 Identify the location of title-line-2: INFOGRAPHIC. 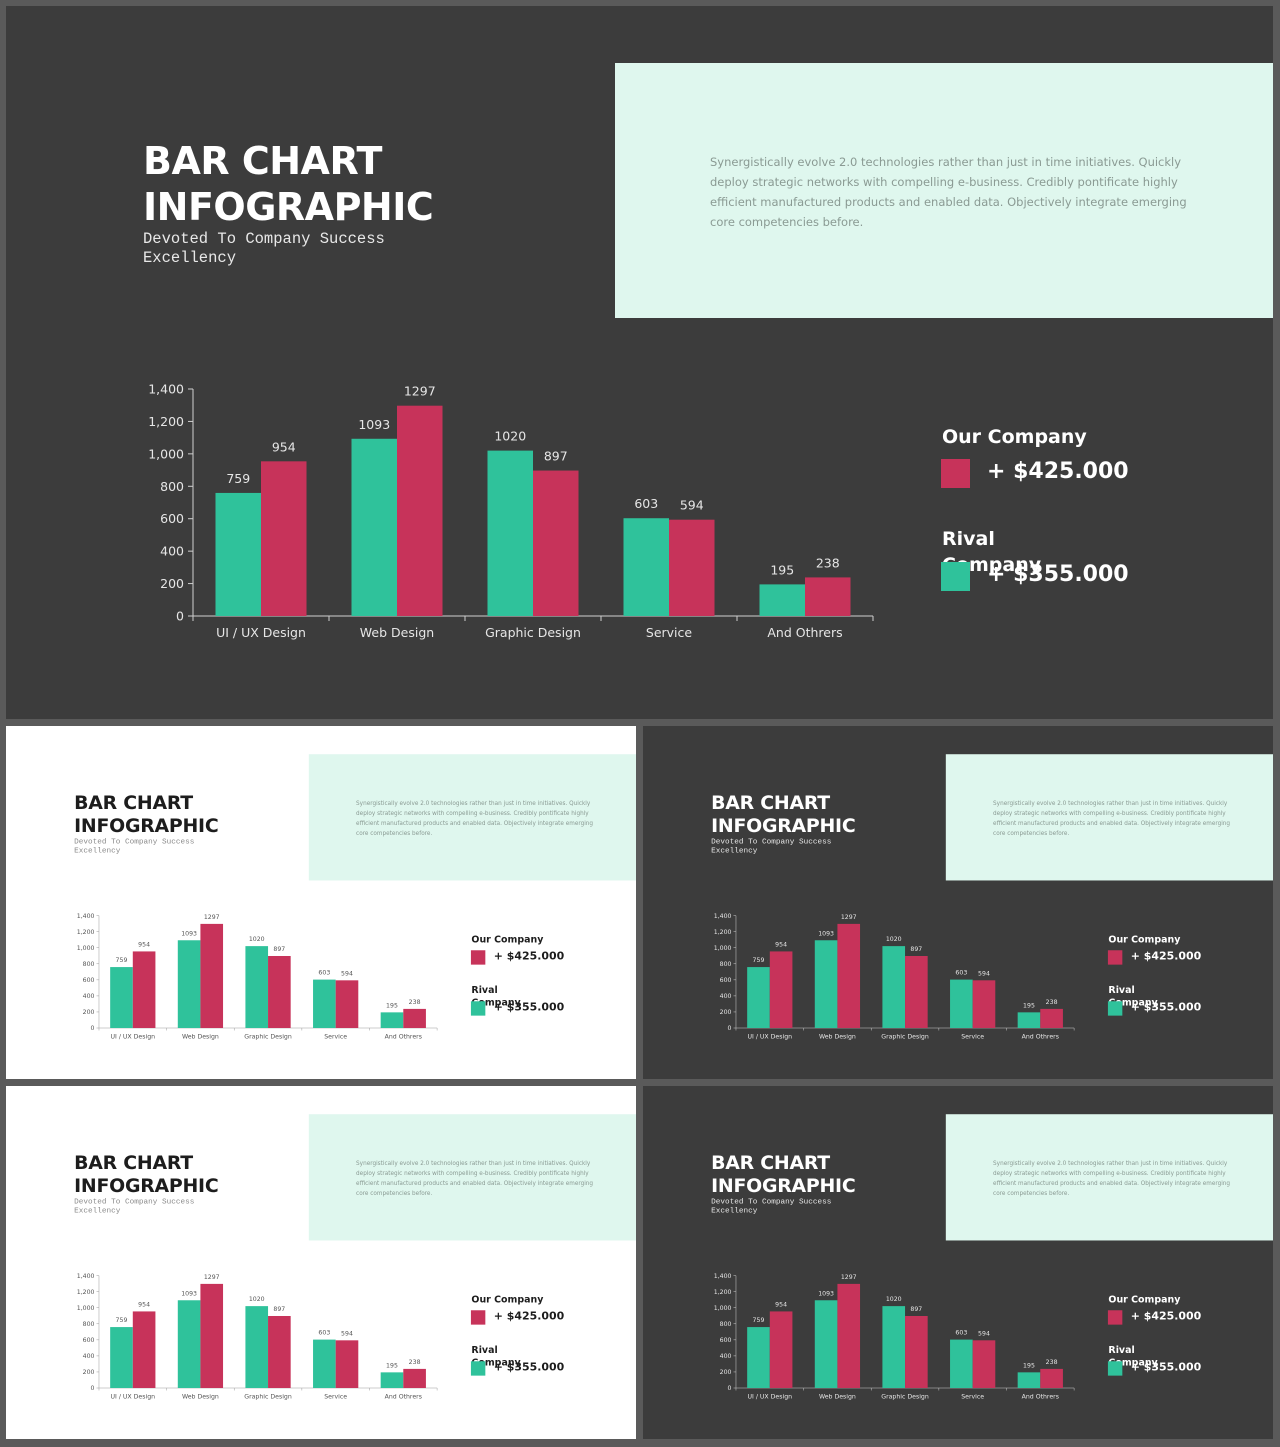
(783, 825).